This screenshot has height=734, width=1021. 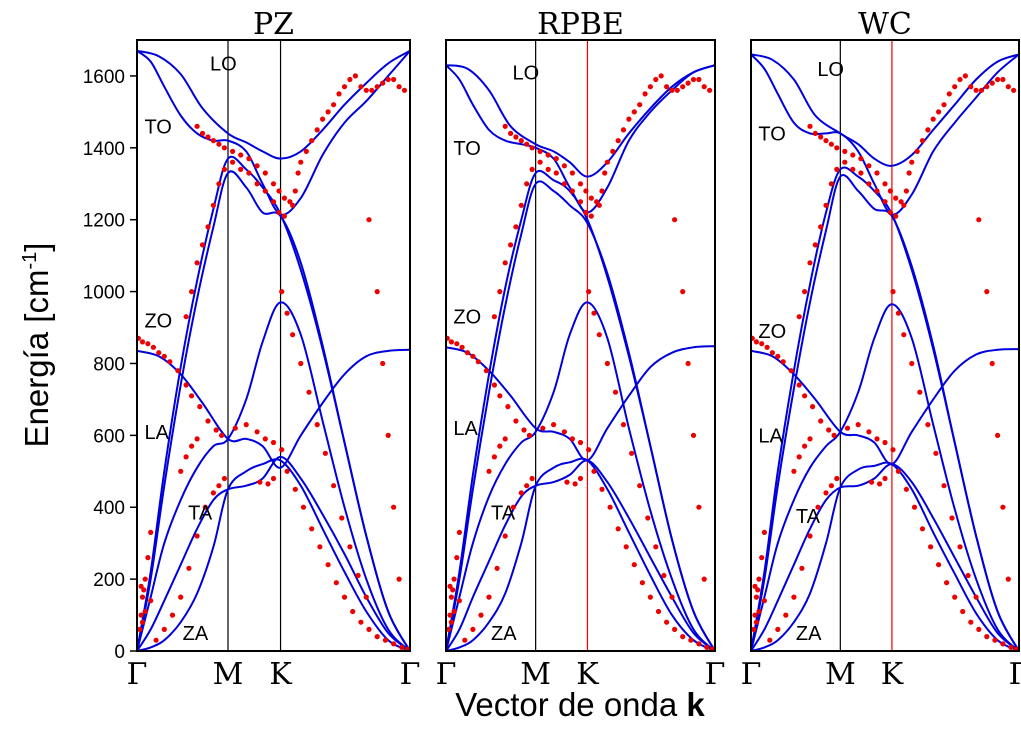 What do you see at coordinates (695, 704) in the screenshot?
I see `x-axis-title-bold: k` at bounding box center [695, 704].